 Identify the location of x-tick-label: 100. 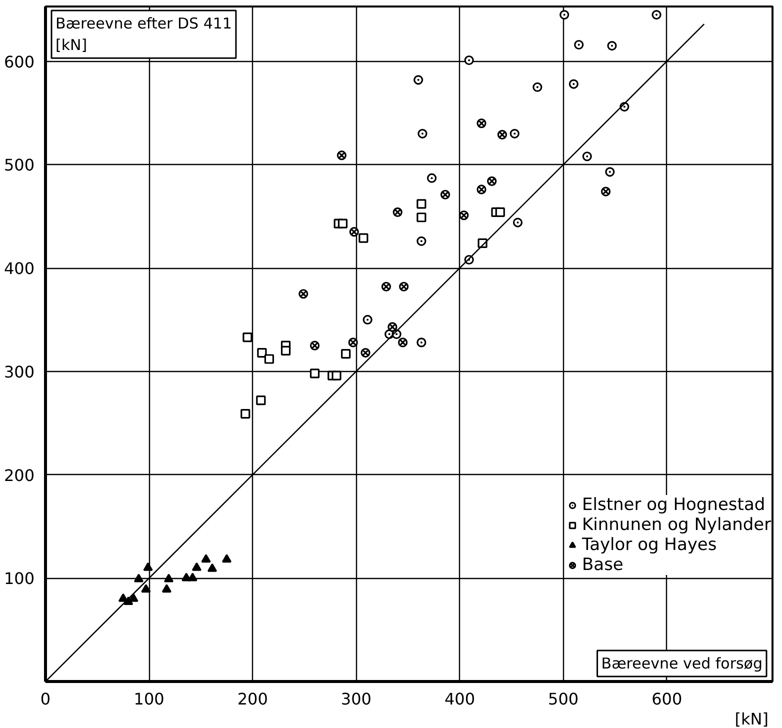
(149, 699).